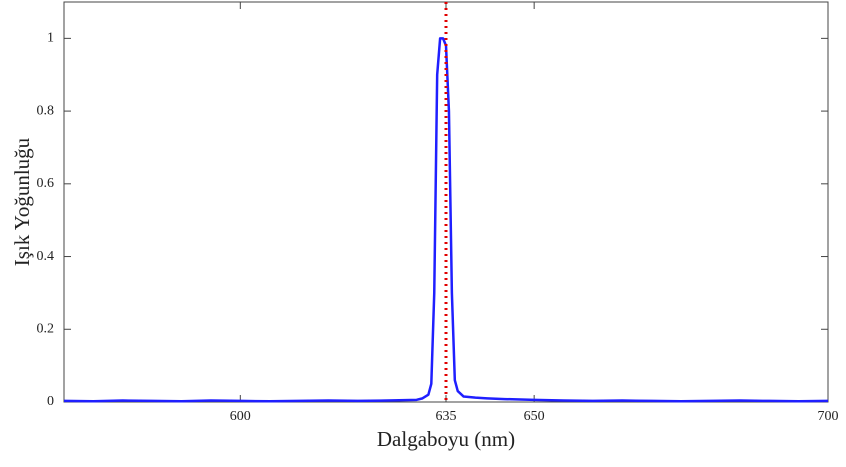 The height and width of the screenshot is (467, 846). Describe the element at coordinates (240, 416) in the screenshot. I see `x-tick-label: 600` at that location.